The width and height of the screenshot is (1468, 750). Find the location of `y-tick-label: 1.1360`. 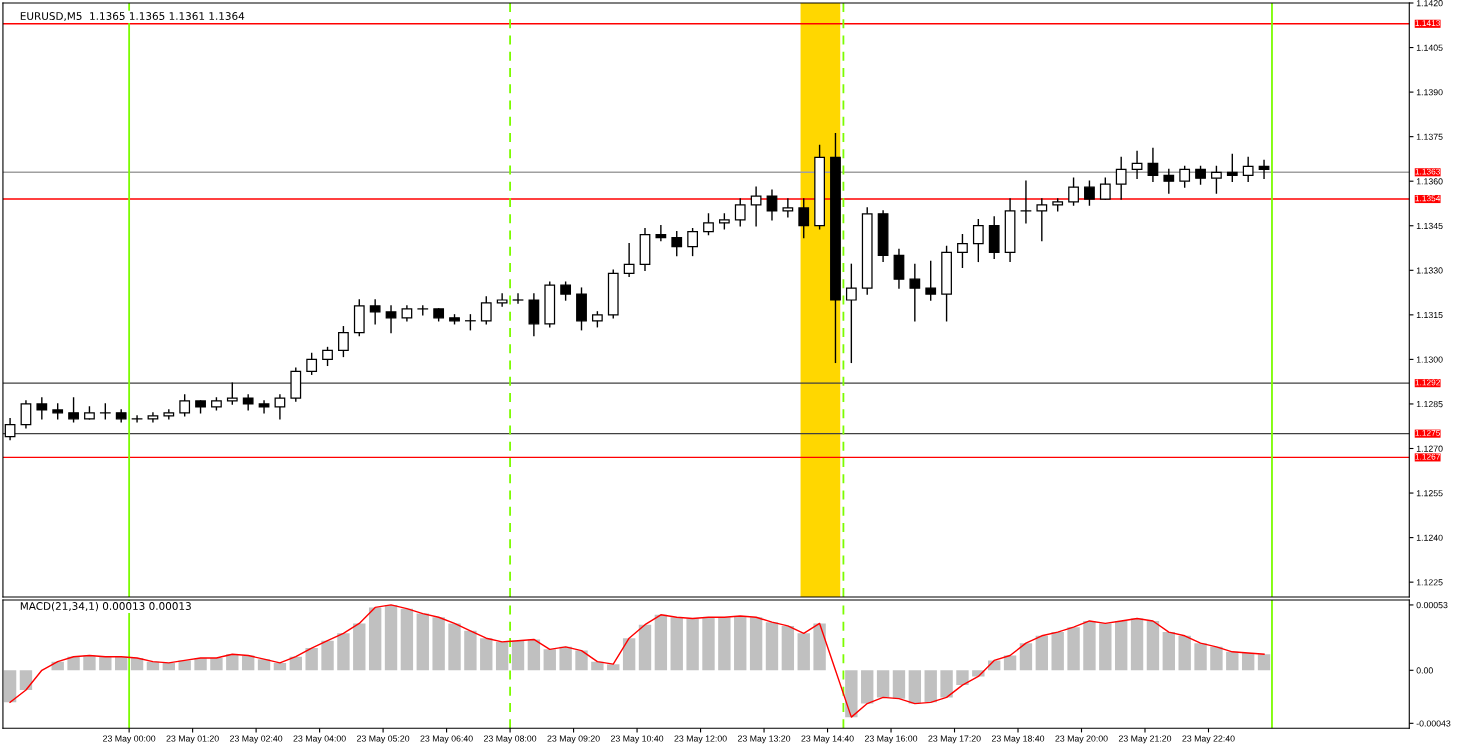

y-tick-label: 1.1360 is located at coordinates (1429, 181).